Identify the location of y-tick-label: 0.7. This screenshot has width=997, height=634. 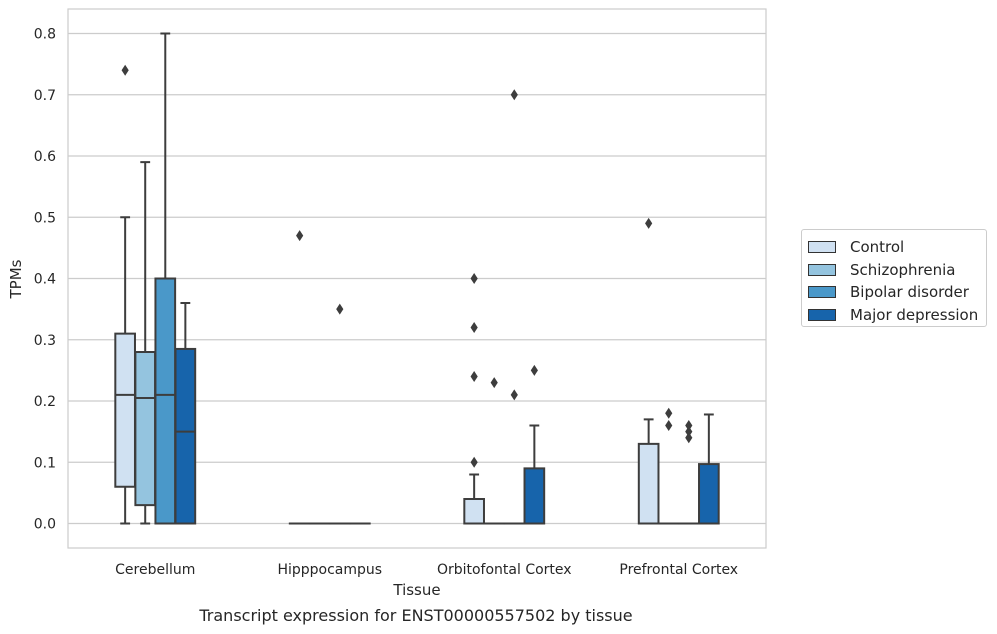
(45, 96).